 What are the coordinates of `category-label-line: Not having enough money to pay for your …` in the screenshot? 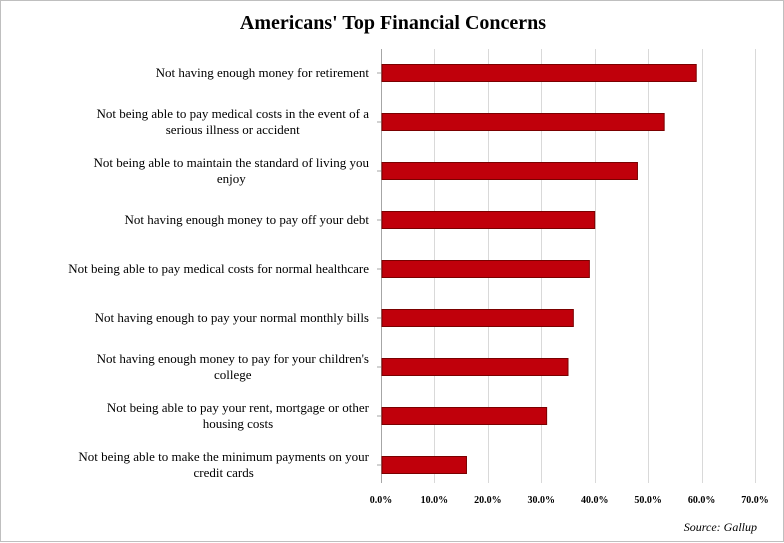 It's located at (233, 358).